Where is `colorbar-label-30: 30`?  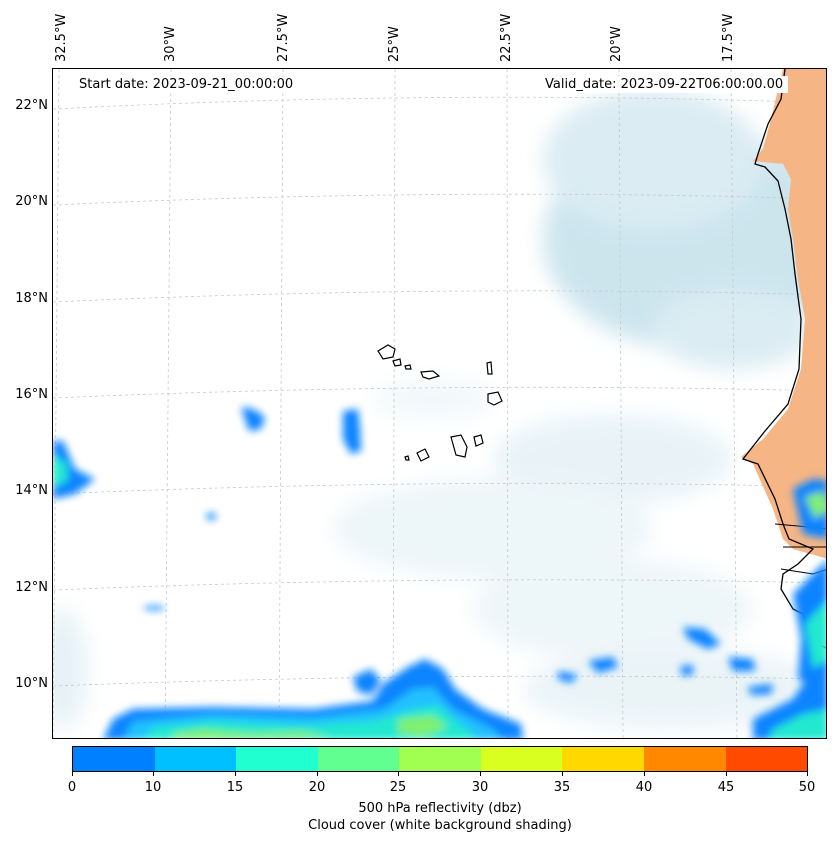 colorbar-label-30: 30 is located at coordinates (480, 787).